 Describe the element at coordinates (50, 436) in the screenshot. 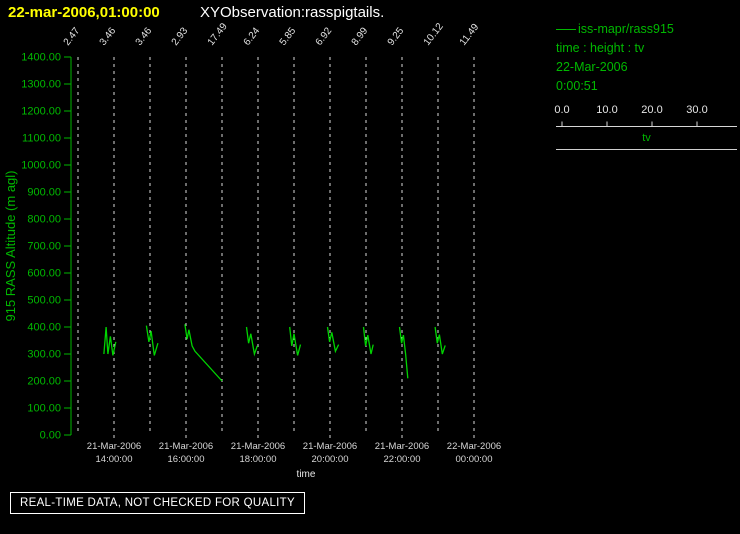

I see `svg-text: 0.00` at that location.